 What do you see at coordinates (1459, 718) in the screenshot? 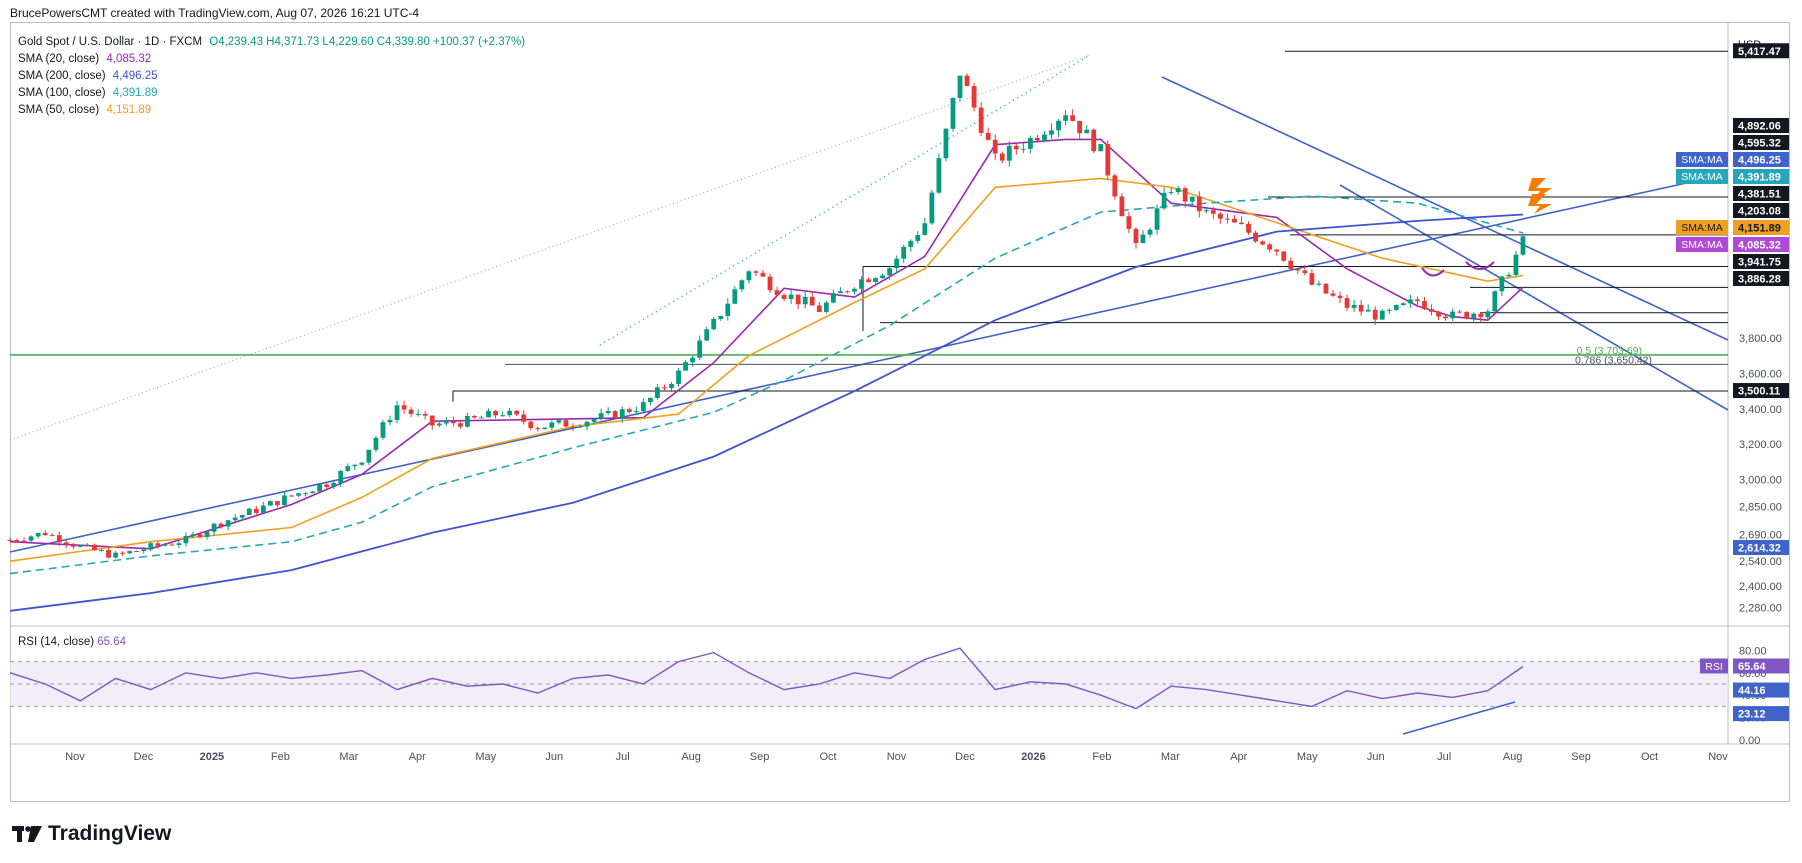
I see `rsi-trendline` at bounding box center [1459, 718].